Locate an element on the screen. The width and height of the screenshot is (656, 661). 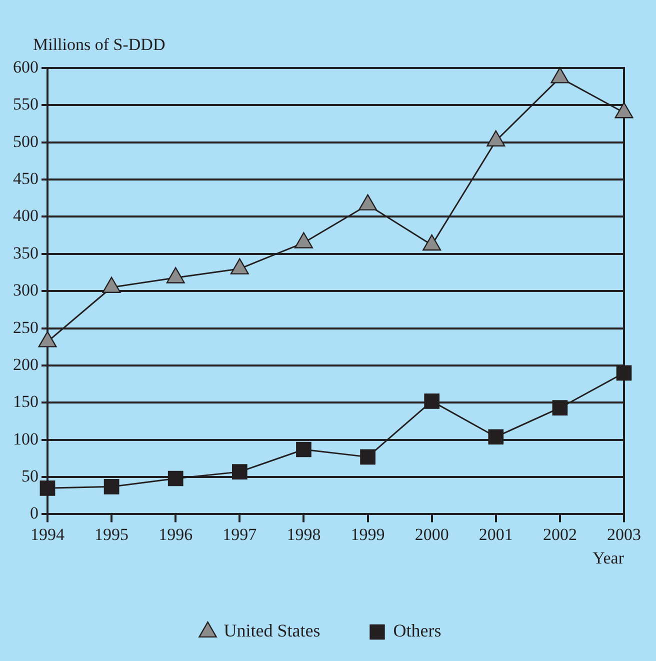
x-tick-label: 1999 is located at coordinates (367, 534).